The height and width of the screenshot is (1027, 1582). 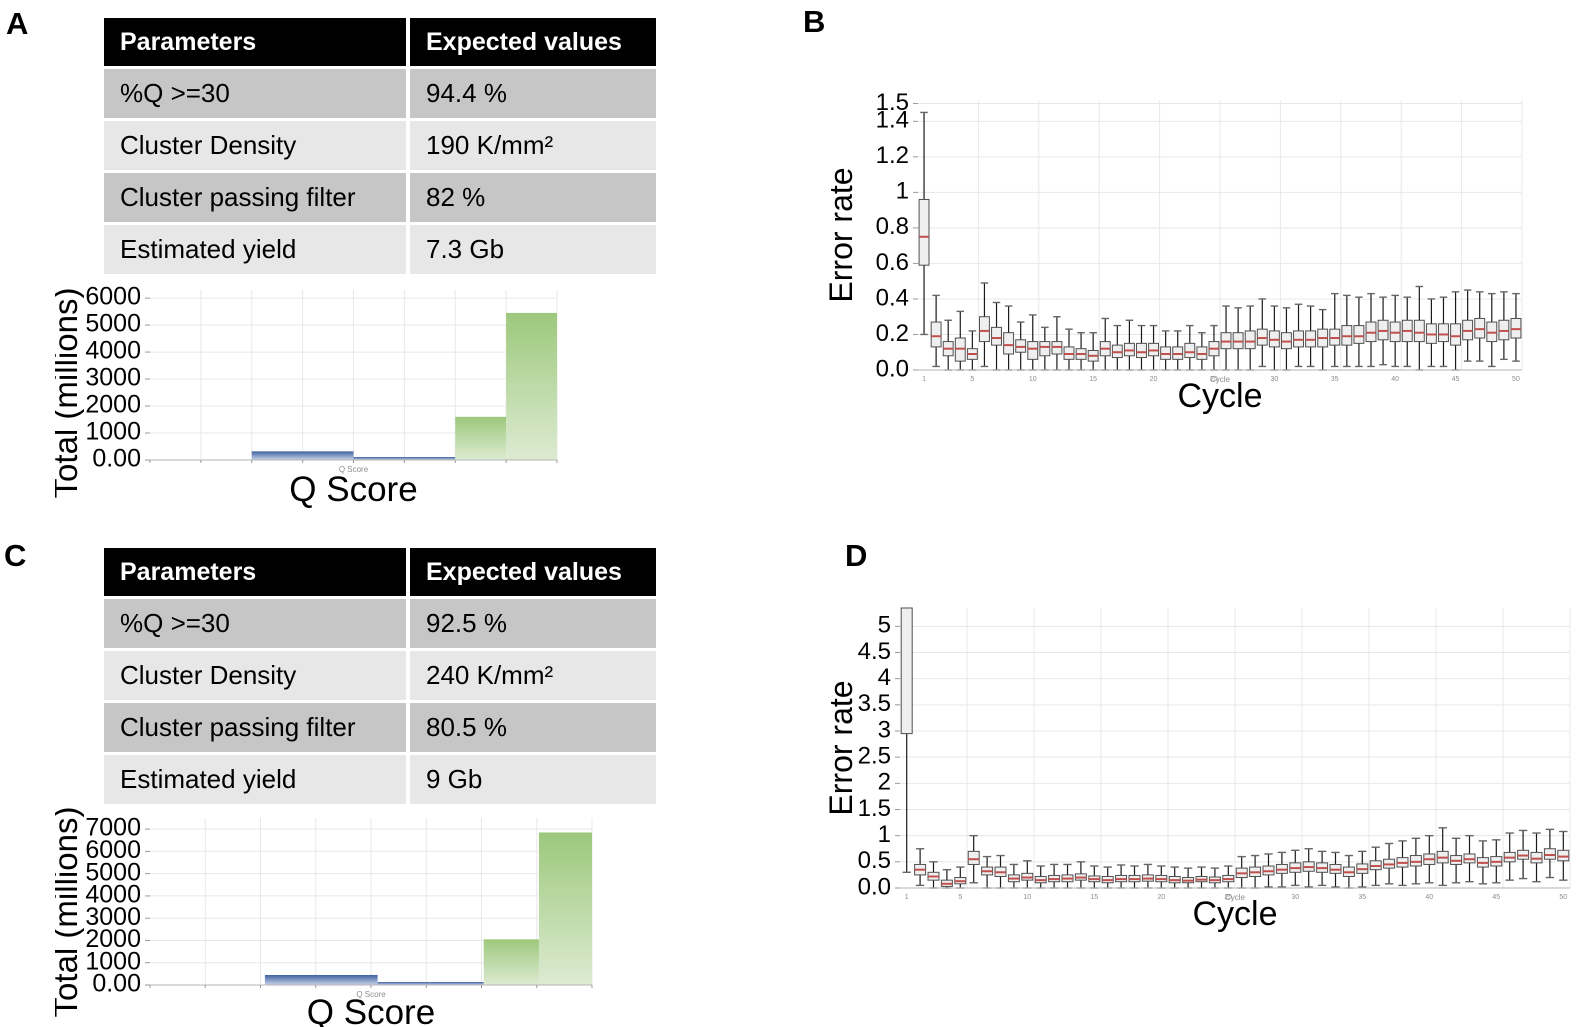 What do you see at coordinates (1496, 897) in the screenshot?
I see `svg-text: 45` at bounding box center [1496, 897].